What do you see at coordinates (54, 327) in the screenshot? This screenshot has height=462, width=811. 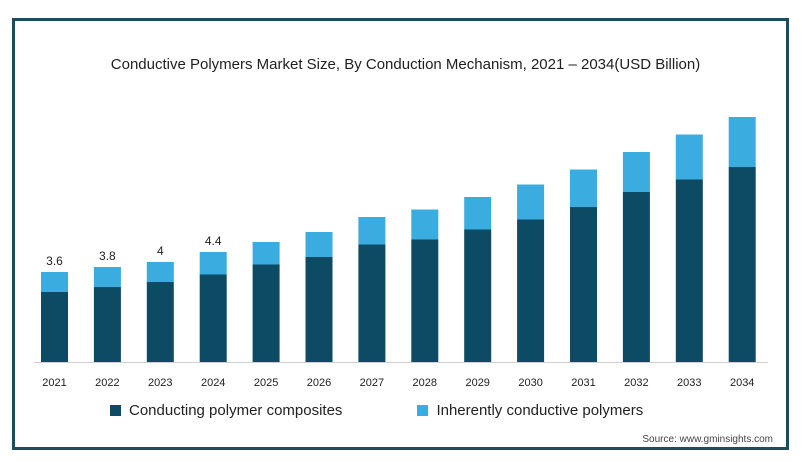 I see `bar-composites-2021` at bounding box center [54, 327].